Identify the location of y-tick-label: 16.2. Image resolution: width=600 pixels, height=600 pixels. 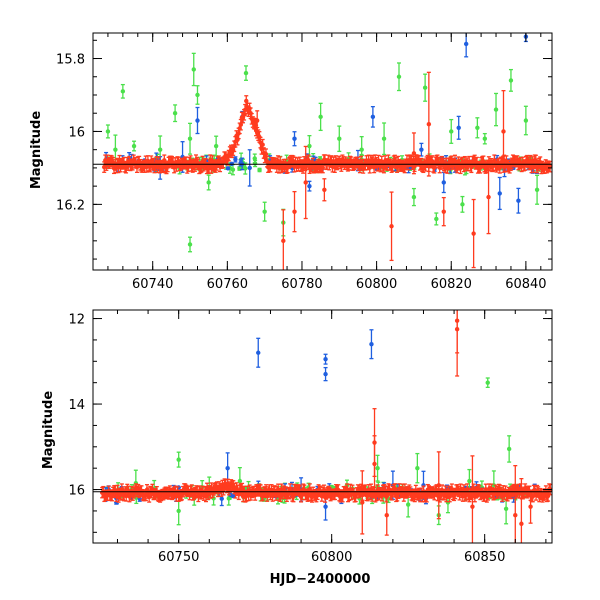
(70, 205).